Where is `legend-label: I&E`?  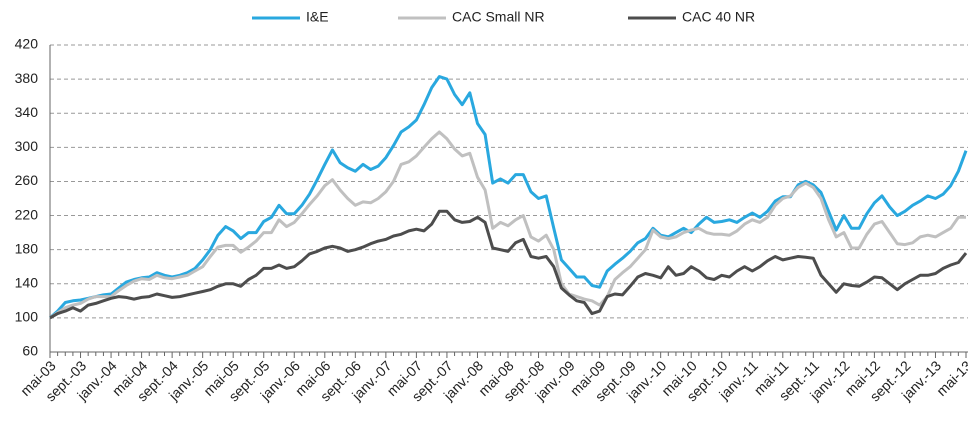 legend-label: I&E is located at coordinates (317, 17).